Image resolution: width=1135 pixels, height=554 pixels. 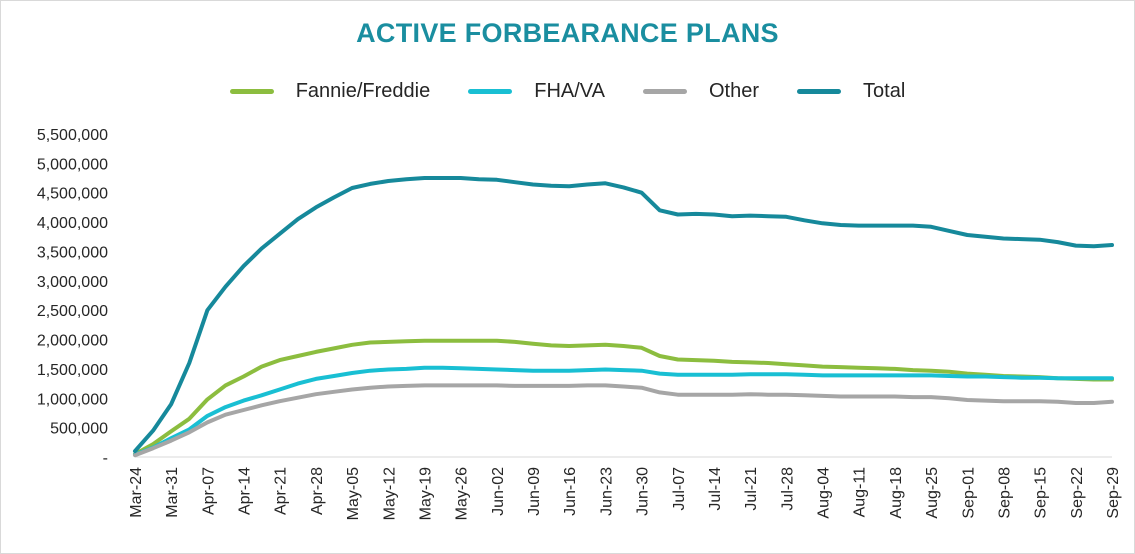 I want to click on legend-swatch-total, so click(x=819, y=91).